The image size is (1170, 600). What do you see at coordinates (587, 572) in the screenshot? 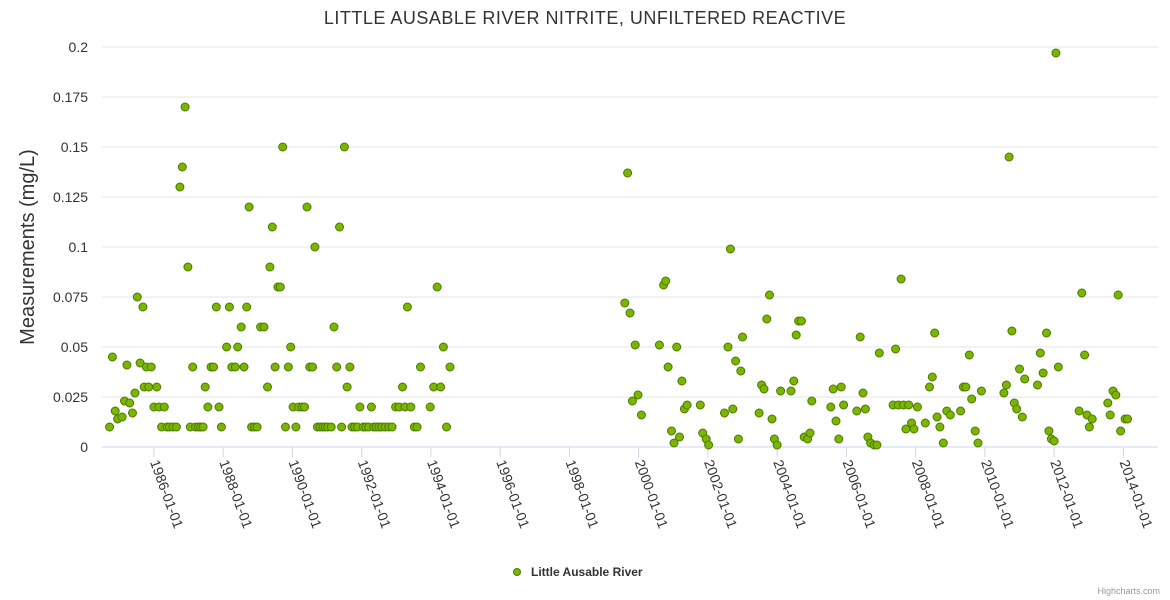
I see `legend-item-label: Little Ausable River` at bounding box center [587, 572].